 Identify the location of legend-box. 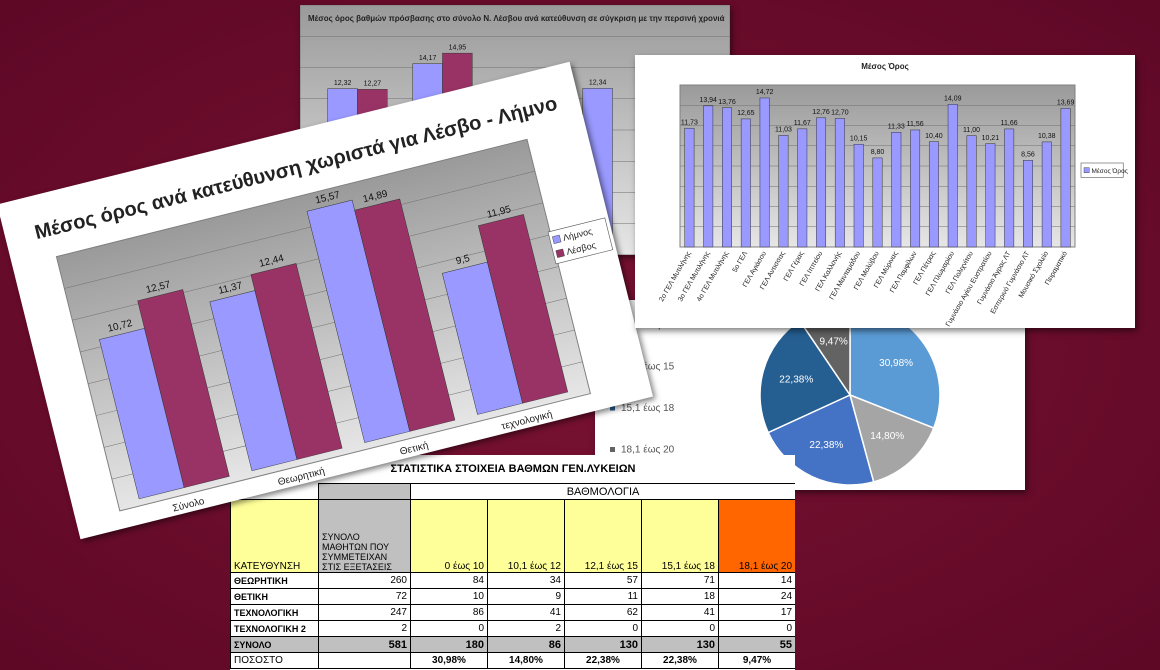
(1102, 170).